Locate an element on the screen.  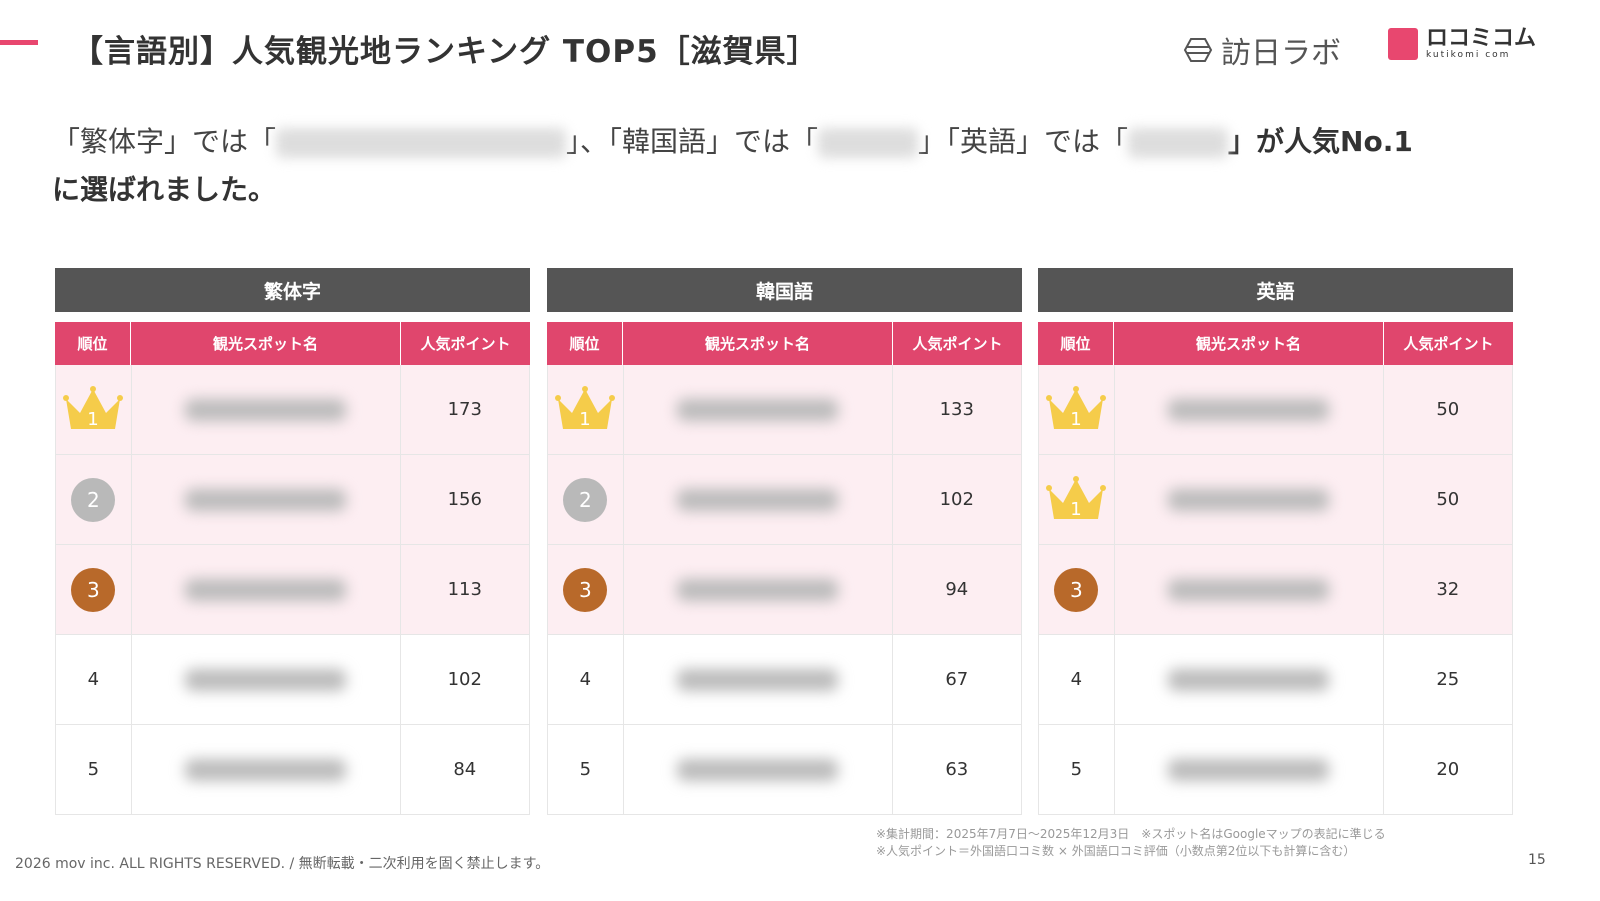
table-row: 3 113 is located at coordinates (292, 590).